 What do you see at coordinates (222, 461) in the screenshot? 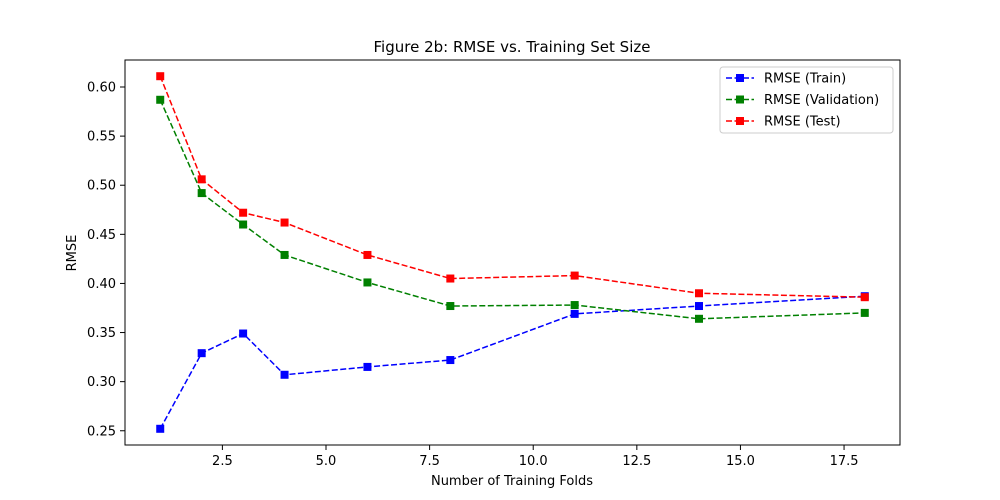
I see `x-tick-label: 2.5` at bounding box center [222, 461].